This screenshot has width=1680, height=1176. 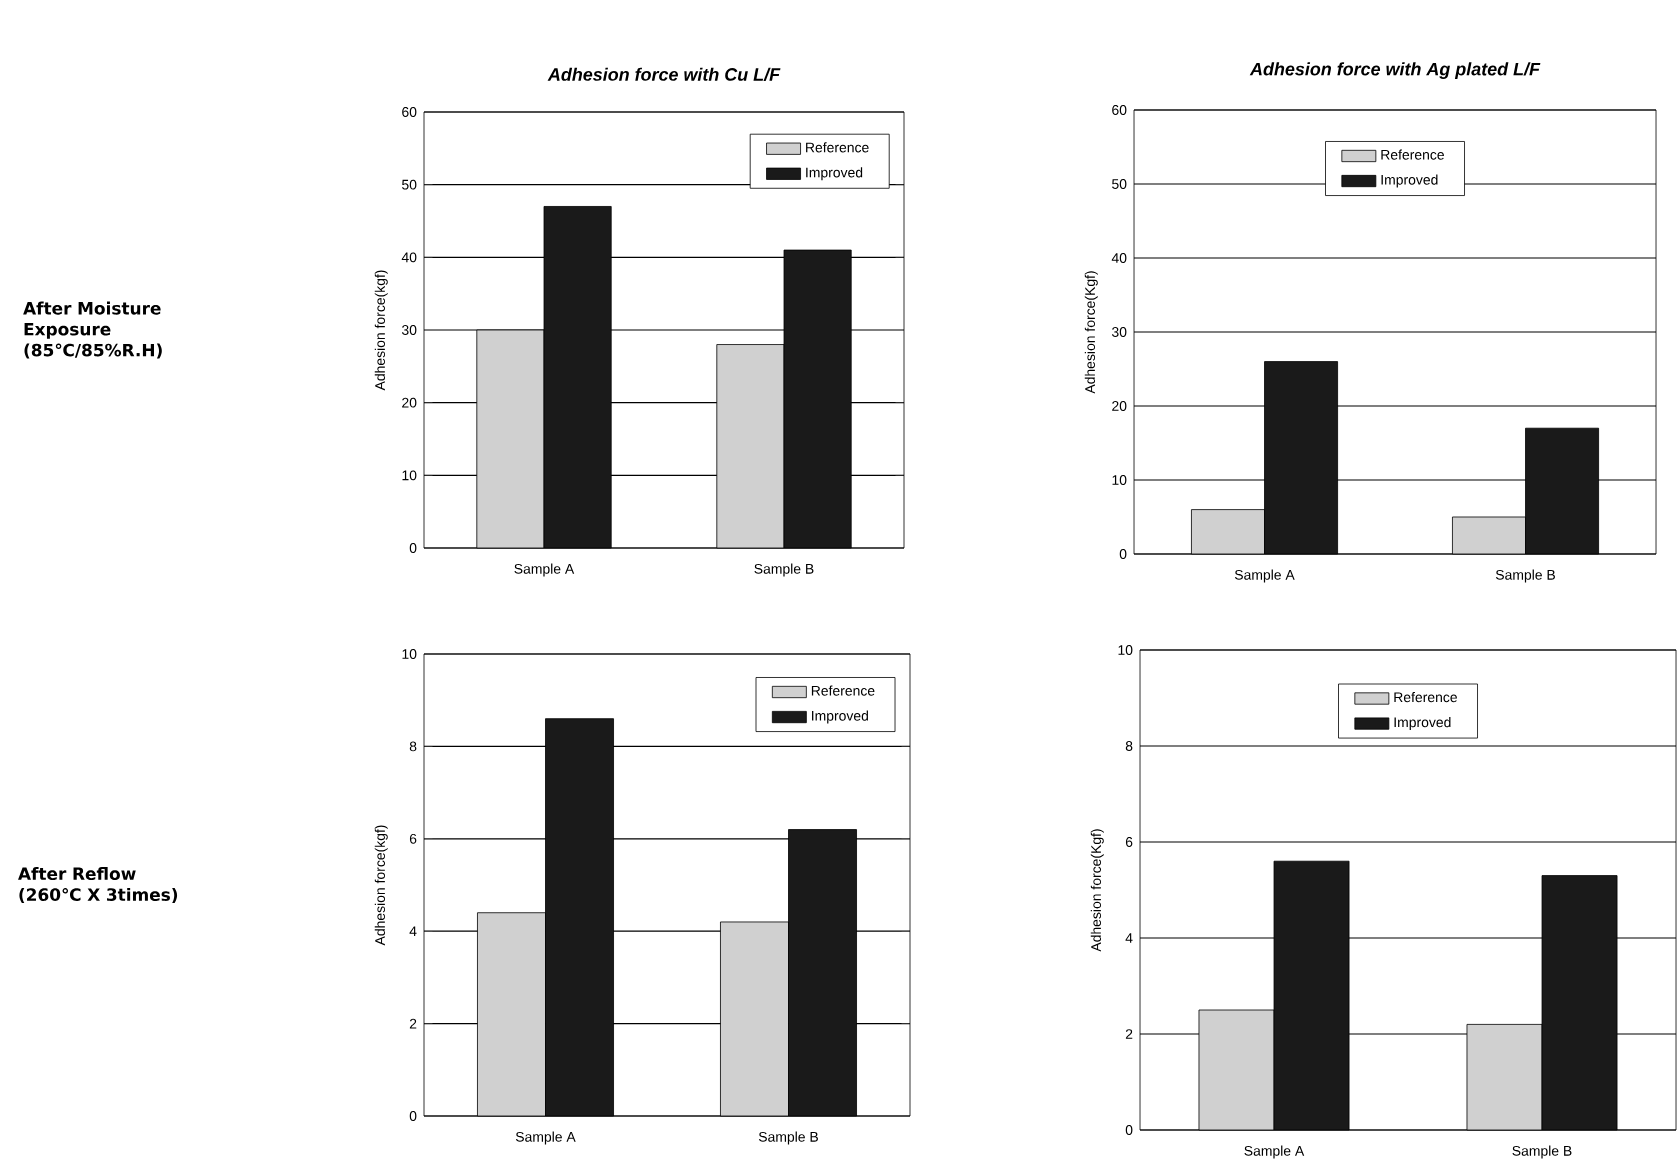 I want to click on chart-title: Adhesion force with Cu L/F, so click(x=664, y=74).